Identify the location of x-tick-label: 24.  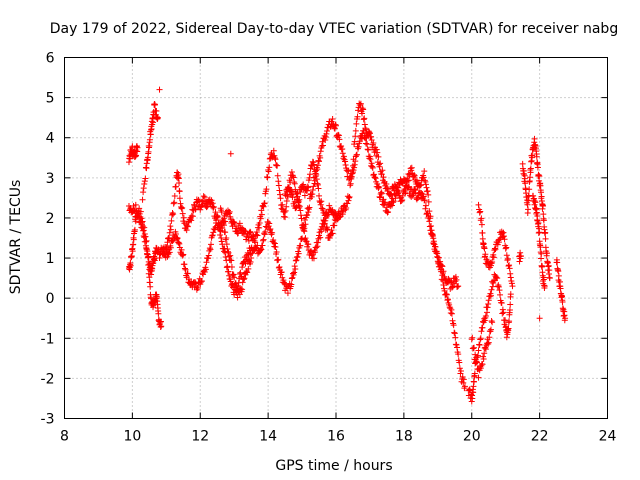
(608, 437).